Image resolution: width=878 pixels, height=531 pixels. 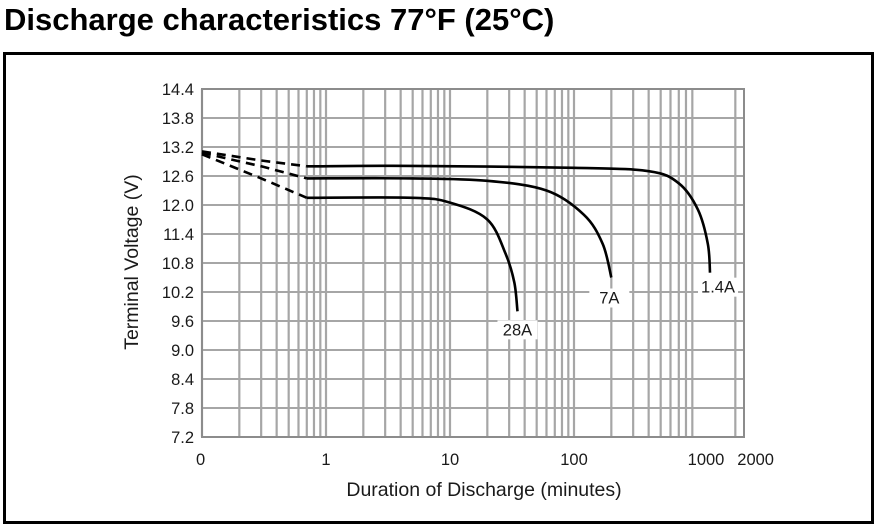 What do you see at coordinates (483, 490) in the screenshot?
I see `x-axis-label: Duration of Discharge (minutes)` at bounding box center [483, 490].